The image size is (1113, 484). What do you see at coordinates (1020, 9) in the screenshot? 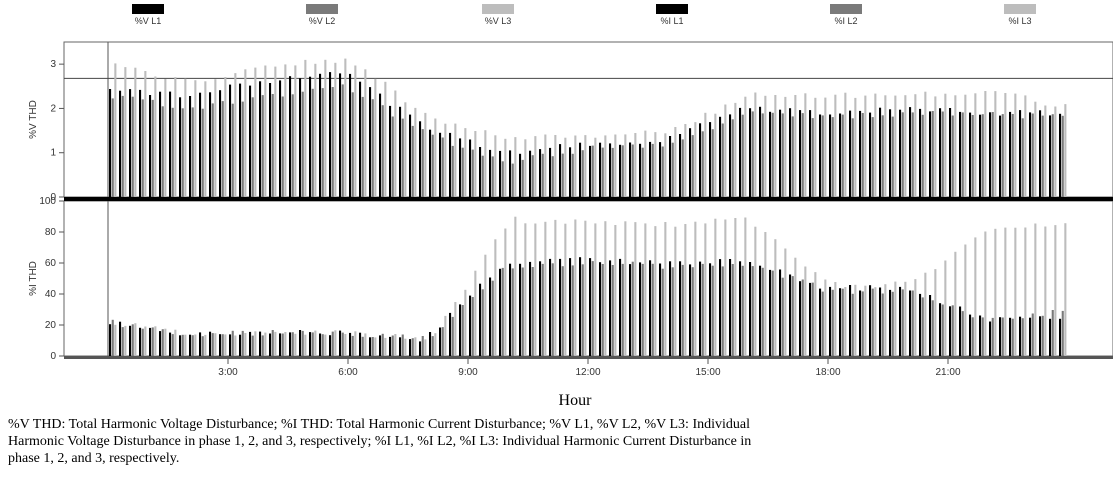
I see `legend-swatch` at bounding box center [1020, 9].